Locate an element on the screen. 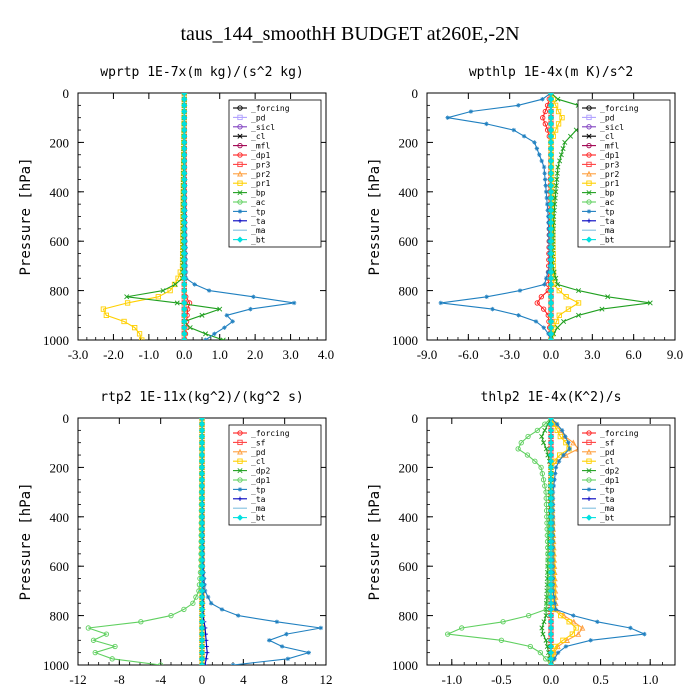  chart-3-ytick-label-1: 200 is located at coordinates (409, 467).